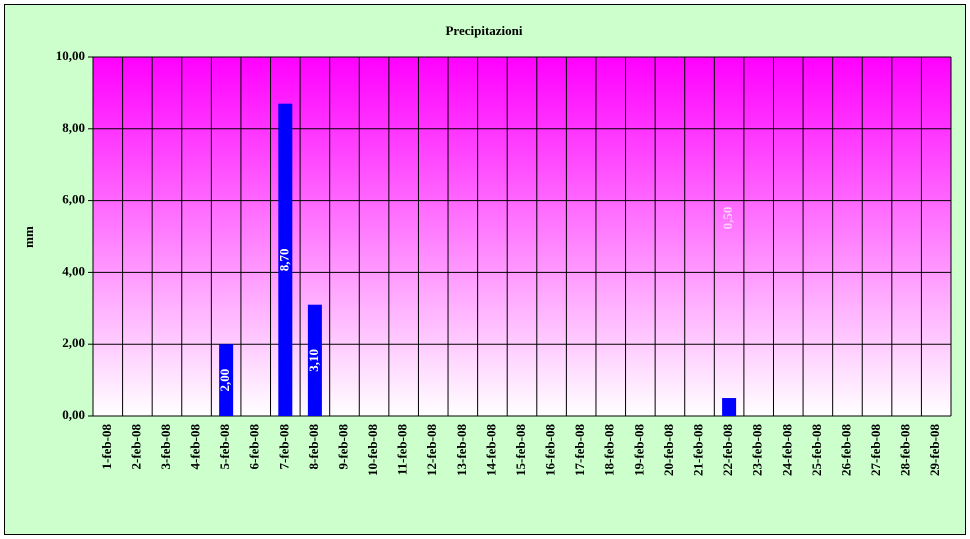 The image size is (970, 539). I want to click on x-tick-label: 22-feb-08, so click(727, 450).